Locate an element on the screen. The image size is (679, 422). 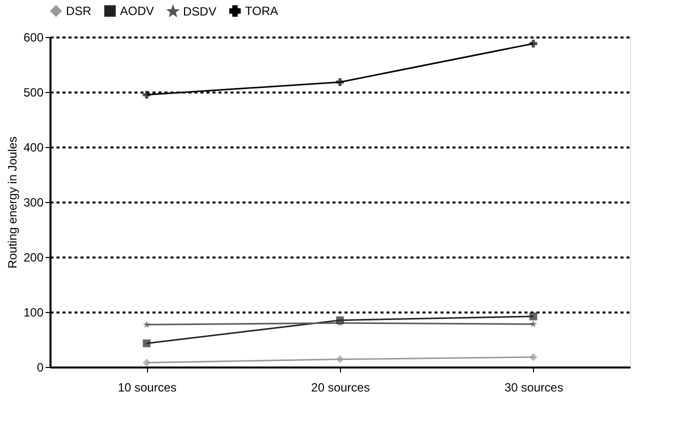
legend-label: TORA is located at coordinates (261, 11).